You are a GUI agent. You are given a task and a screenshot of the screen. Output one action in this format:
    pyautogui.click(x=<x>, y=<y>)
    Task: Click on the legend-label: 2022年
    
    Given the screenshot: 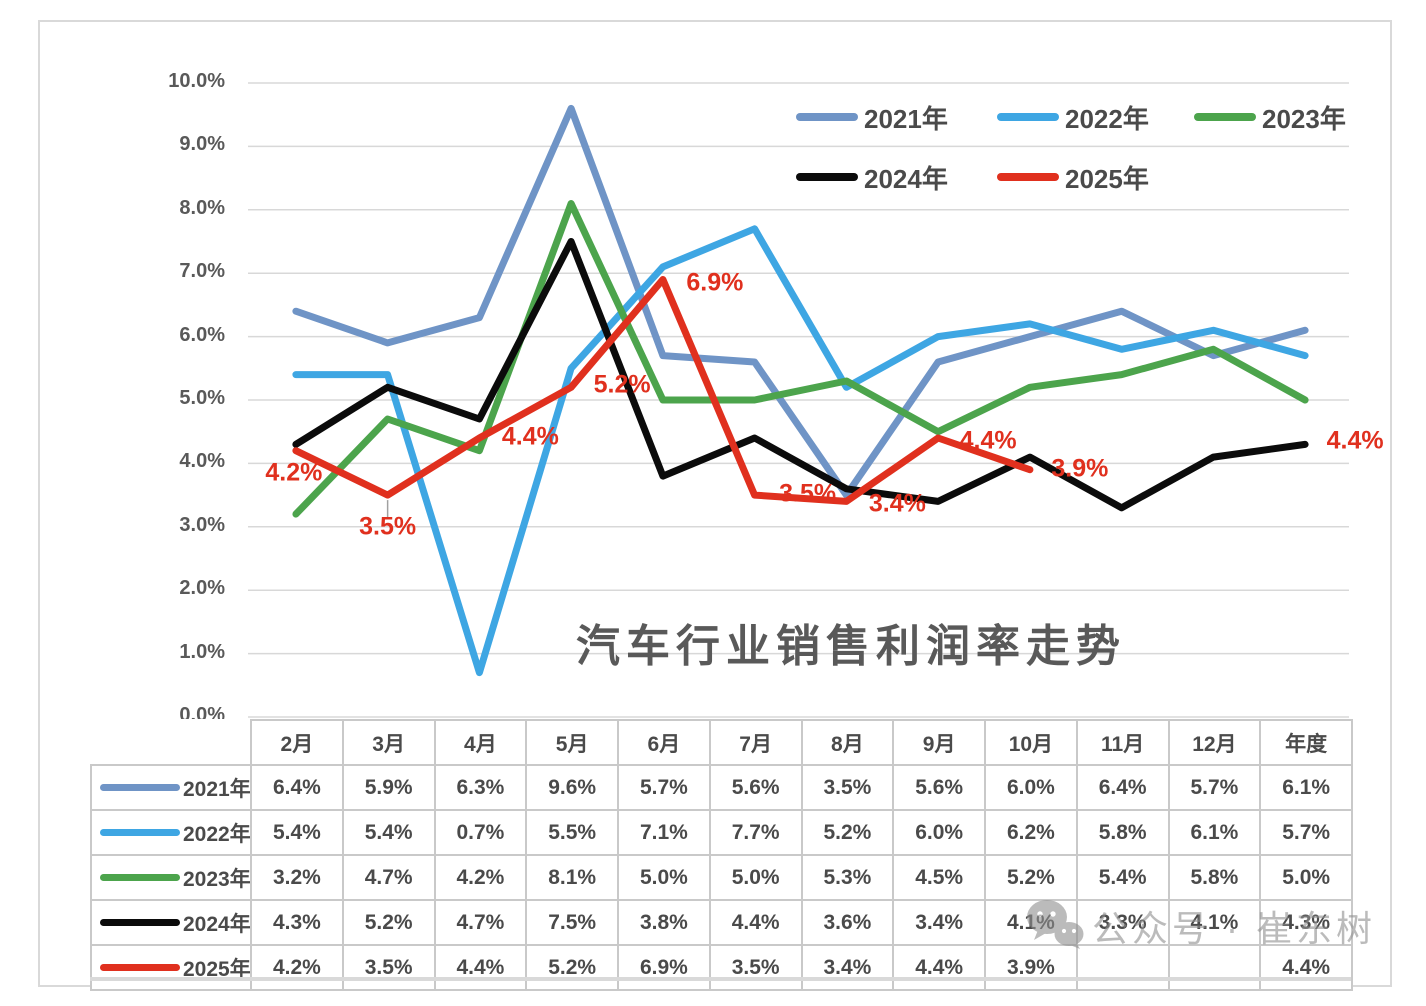 What is the action you would take?
    pyautogui.click(x=1107, y=118)
    